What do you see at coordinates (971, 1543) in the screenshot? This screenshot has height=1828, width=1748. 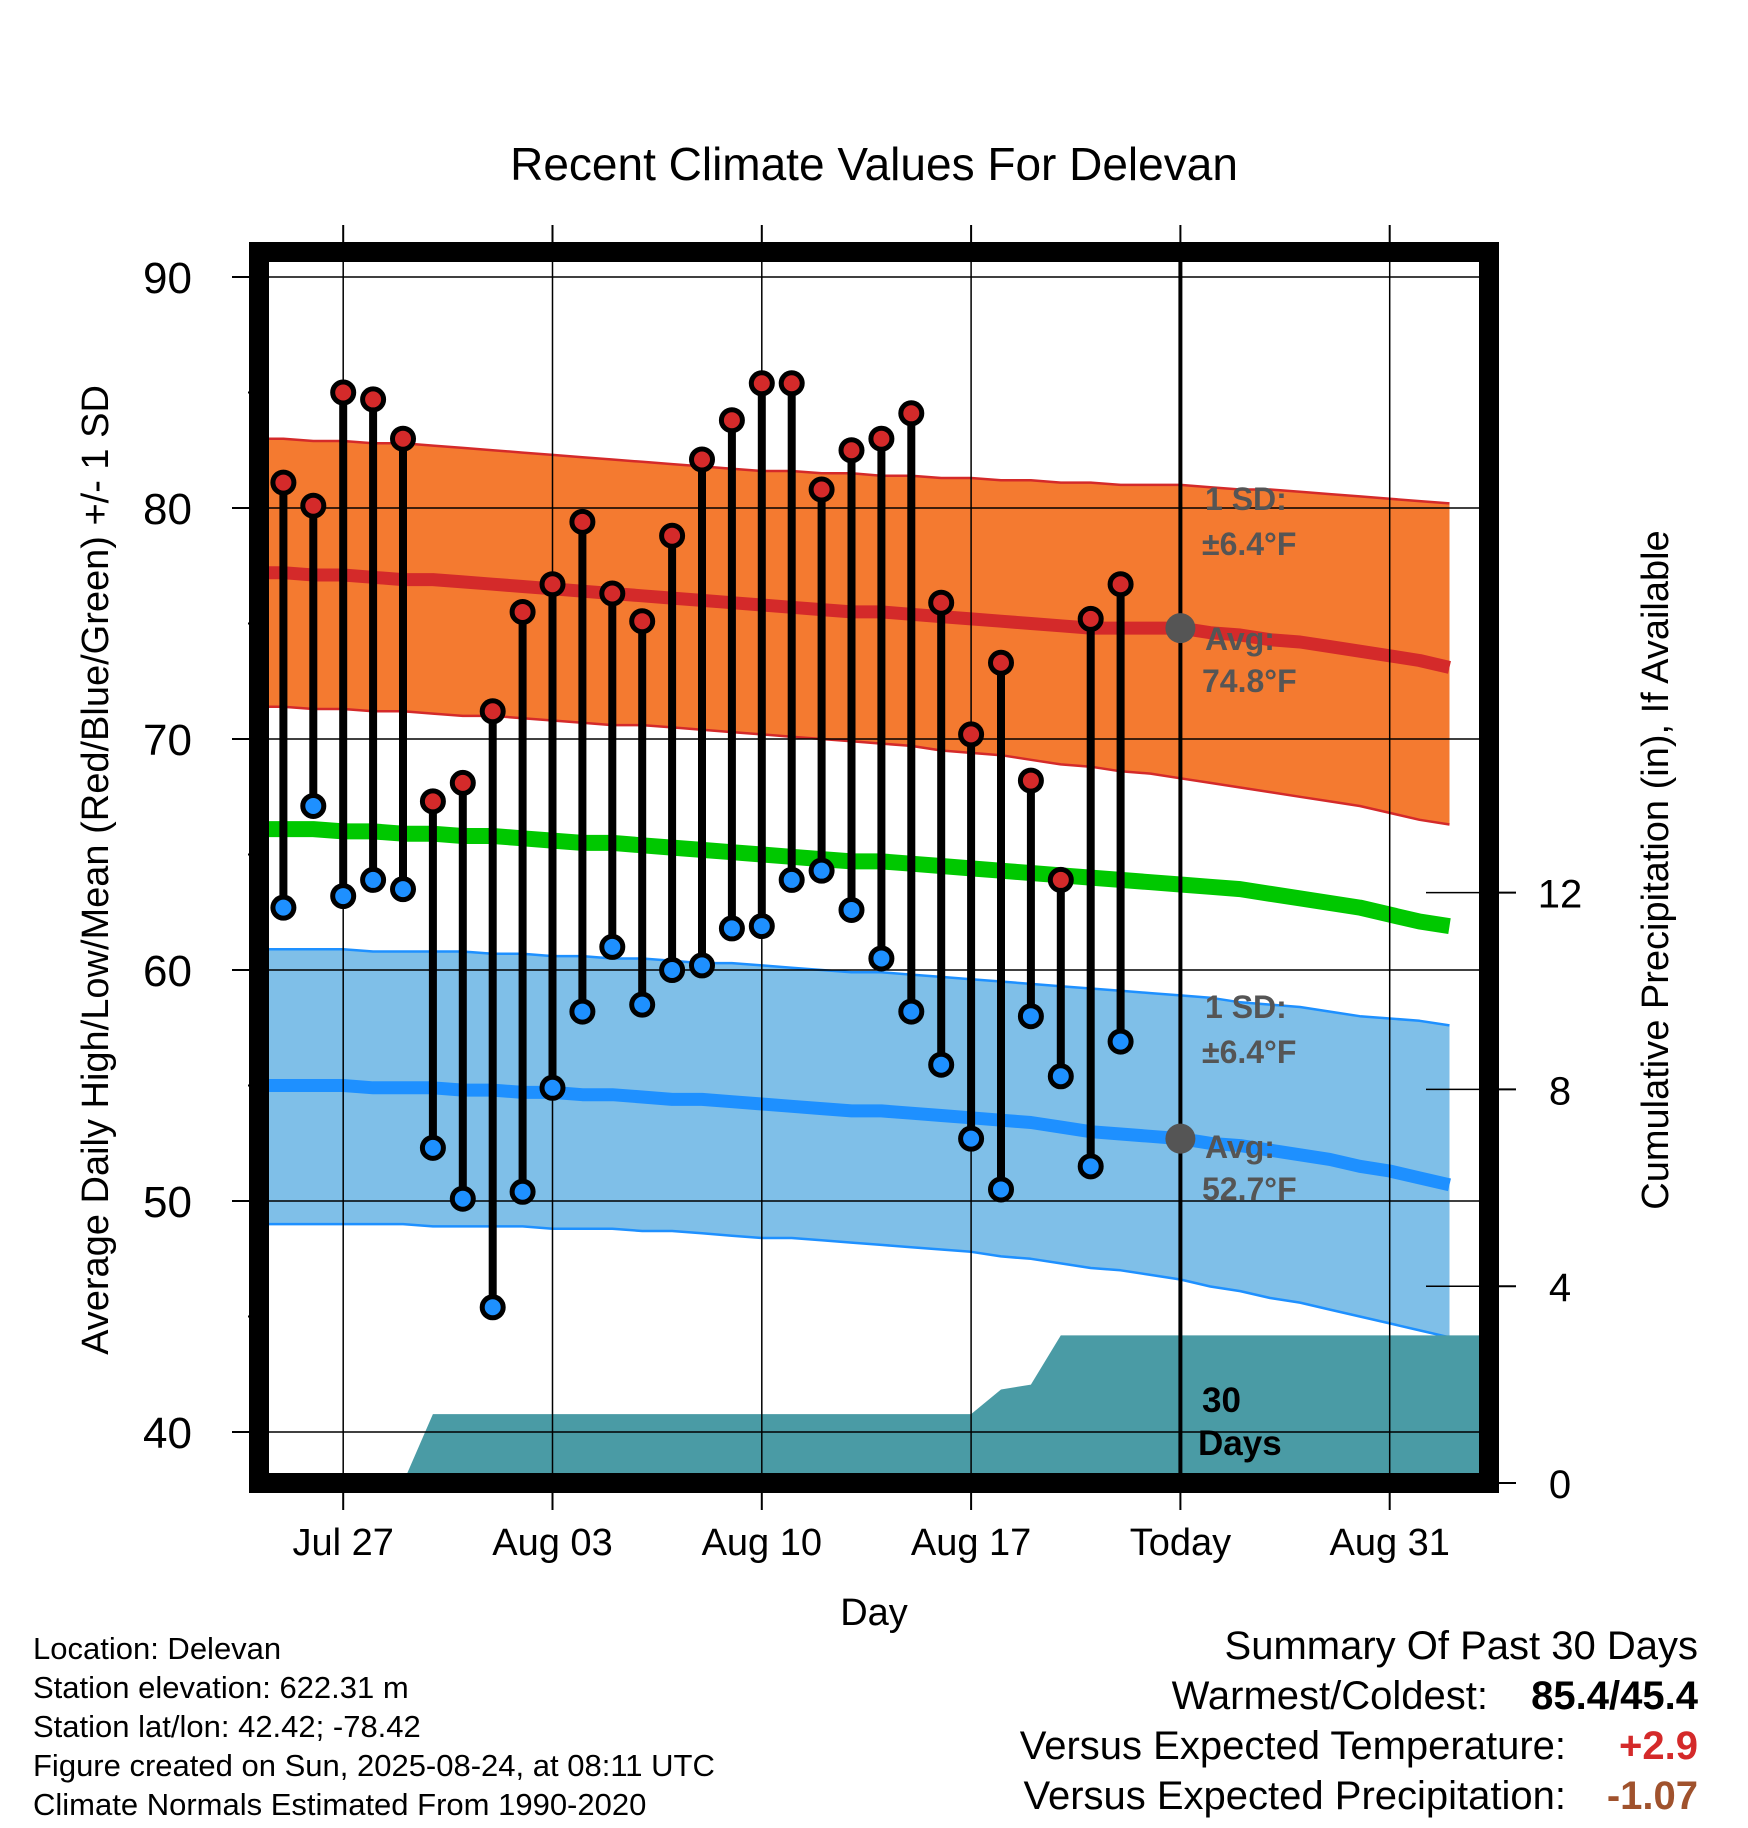 I see `x-tick-label: Aug 17` at bounding box center [971, 1543].